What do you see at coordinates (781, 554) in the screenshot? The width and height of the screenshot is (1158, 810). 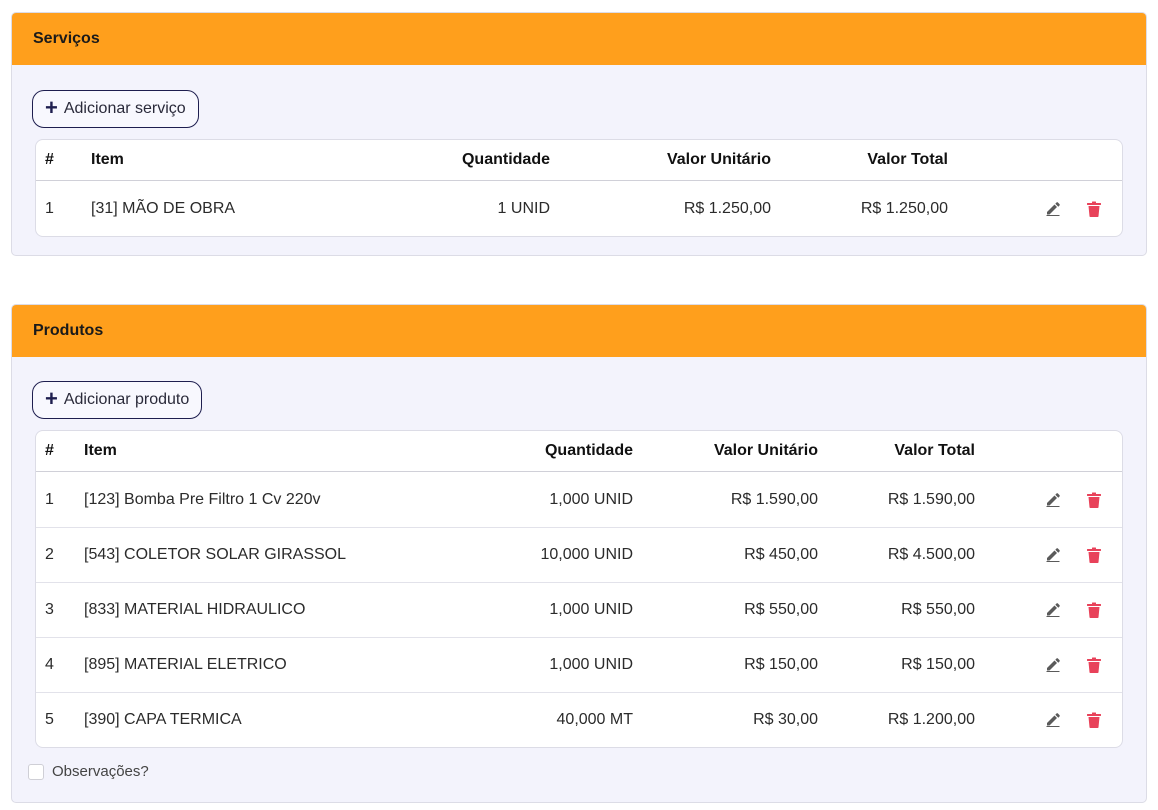 I see `row-unit-value: R$ 450,00` at bounding box center [781, 554].